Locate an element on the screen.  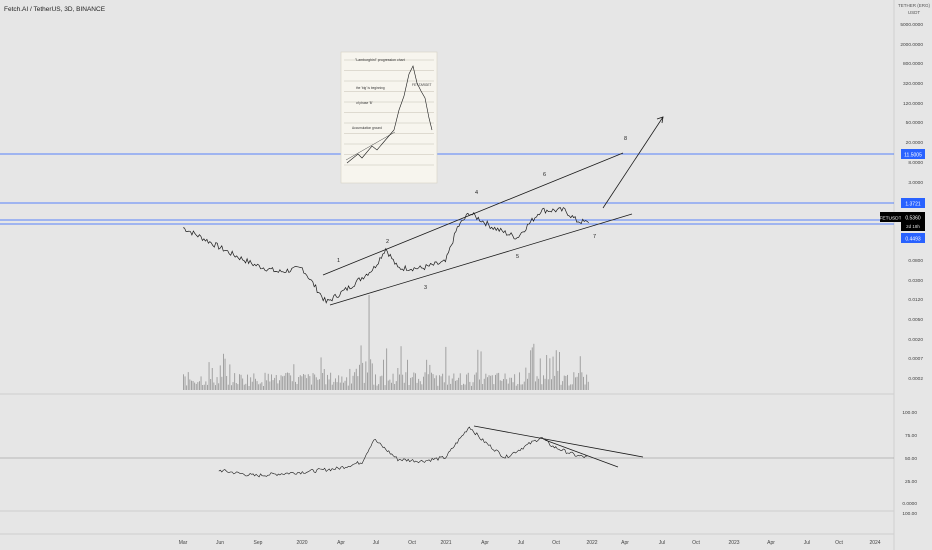
symbol-badge-label: FETUSDT is located at coordinates (890, 219).